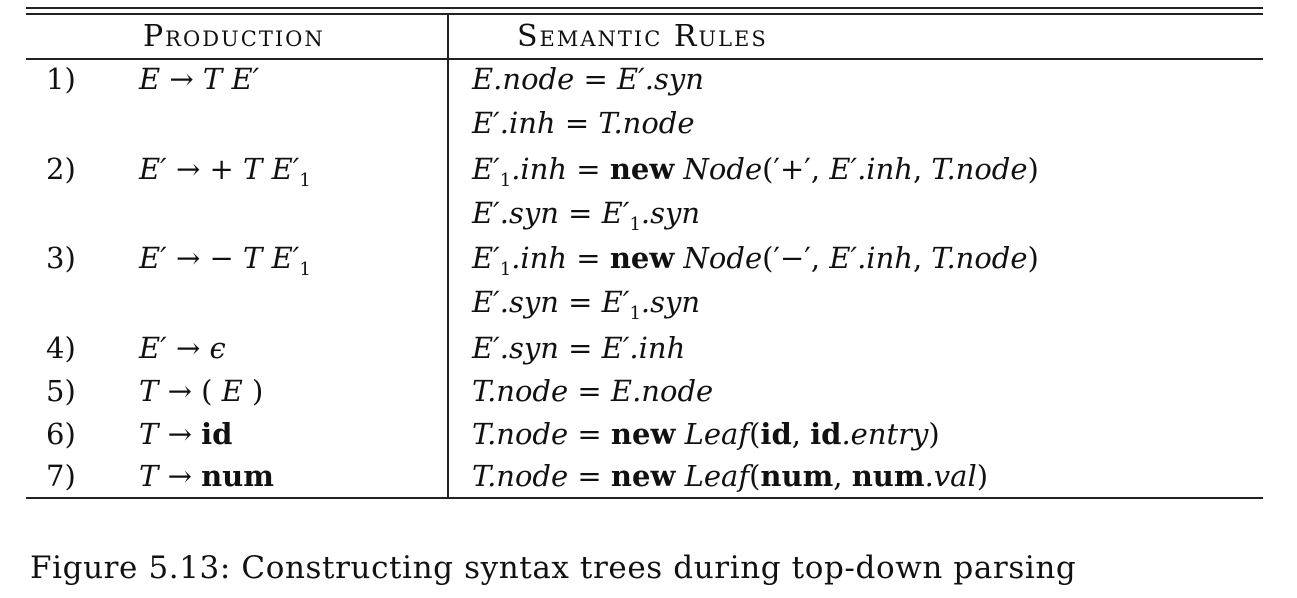  Describe the element at coordinates (201, 391) in the screenshot. I see `production: T → ( E )` at that location.